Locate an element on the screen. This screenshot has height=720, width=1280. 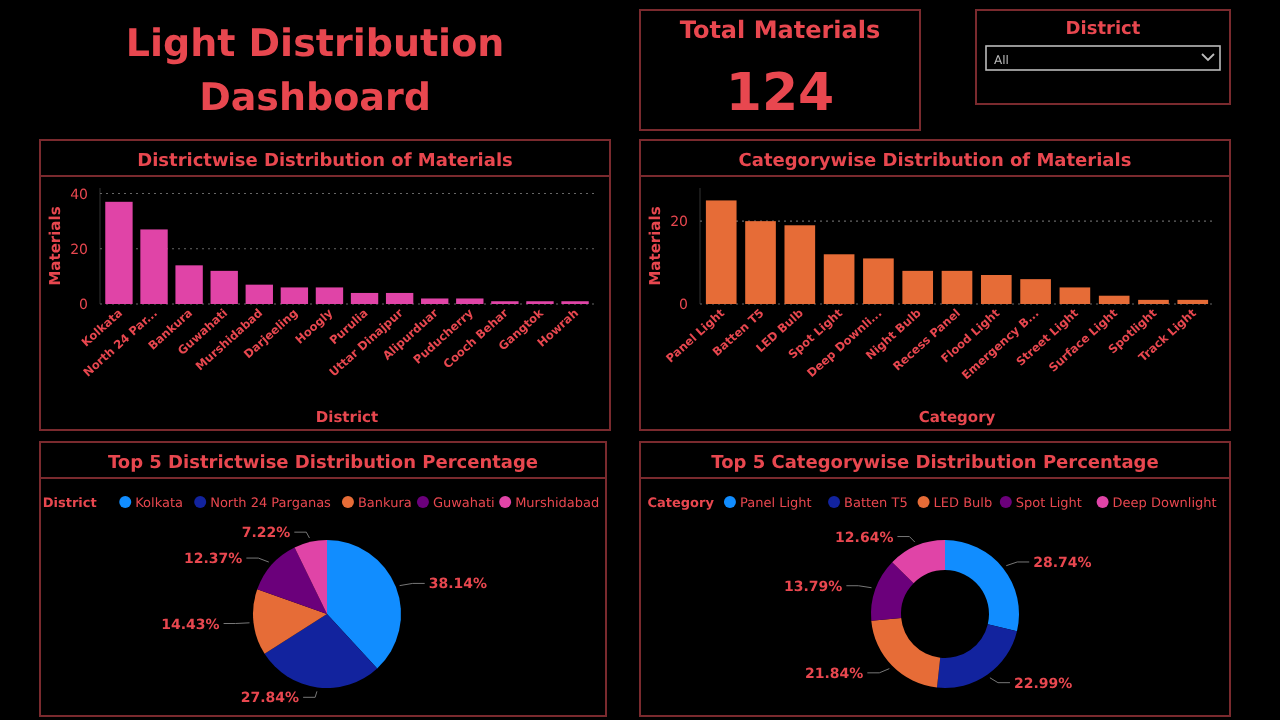
chart-title: Top 5 Districtwise Distribution Percentage is located at coordinates (323, 464).